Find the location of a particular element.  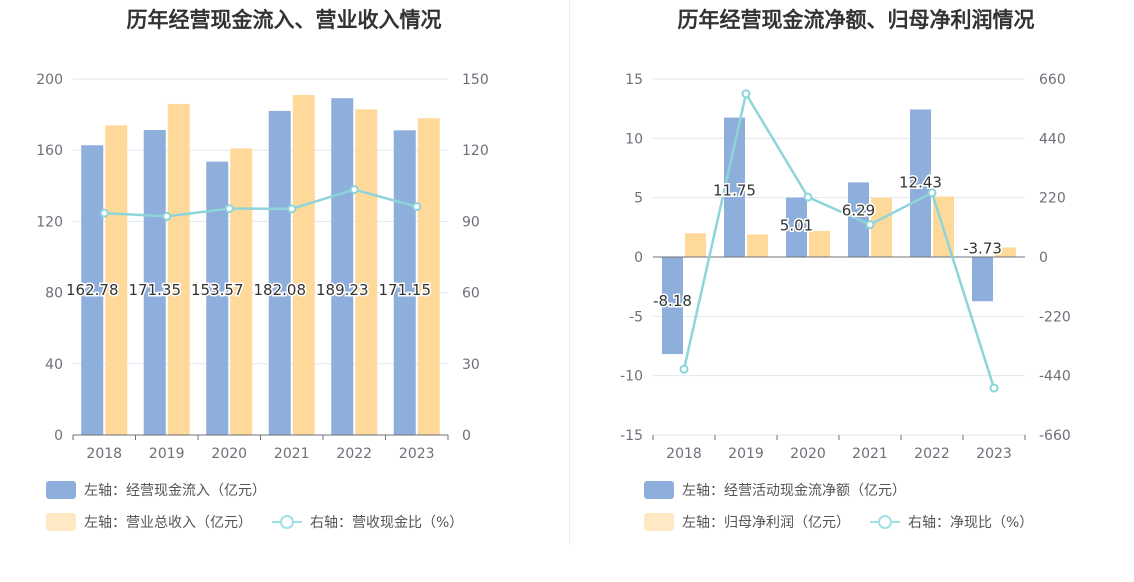

bar-data-label: 171.35 is located at coordinates (155, 290).